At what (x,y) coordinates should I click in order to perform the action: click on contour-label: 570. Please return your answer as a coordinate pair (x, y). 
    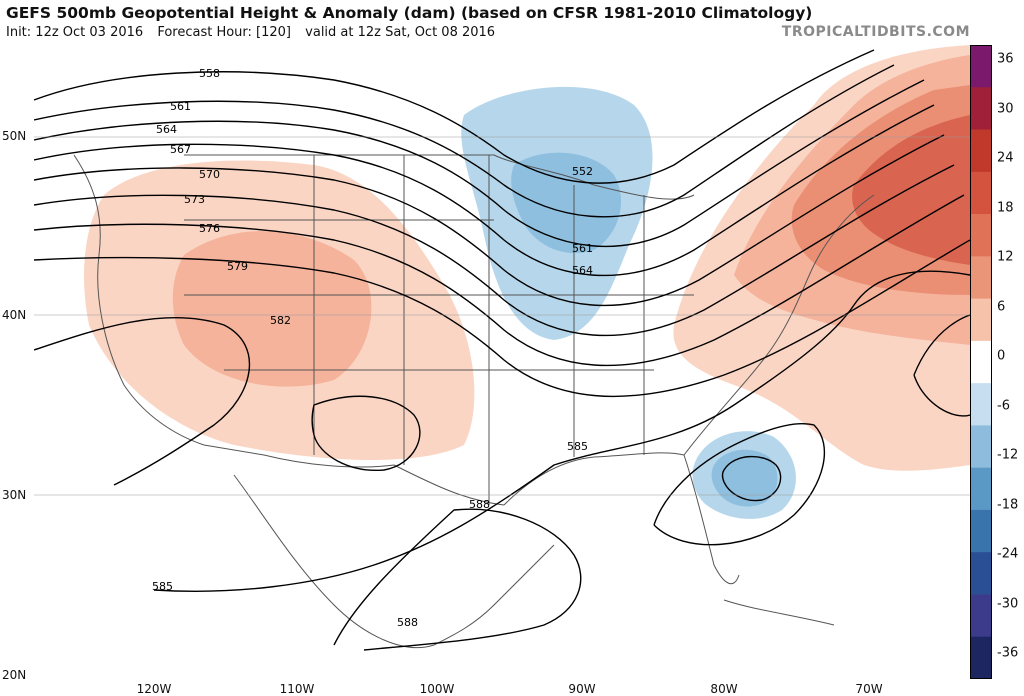
    Looking at the image, I should click on (209, 174).